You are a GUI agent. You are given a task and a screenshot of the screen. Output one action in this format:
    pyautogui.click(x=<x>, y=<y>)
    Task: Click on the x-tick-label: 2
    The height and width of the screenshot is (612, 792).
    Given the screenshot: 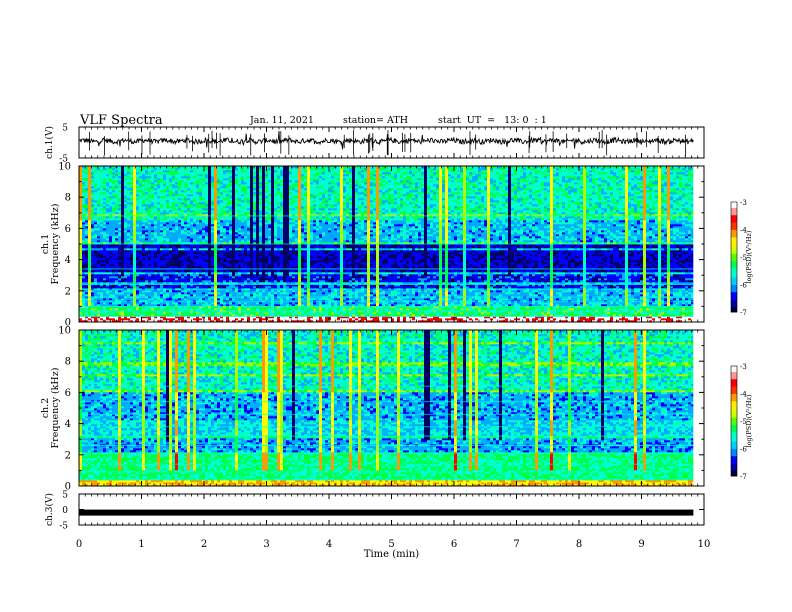 What is the action you would take?
    pyautogui.click(x=204, y=544)
    